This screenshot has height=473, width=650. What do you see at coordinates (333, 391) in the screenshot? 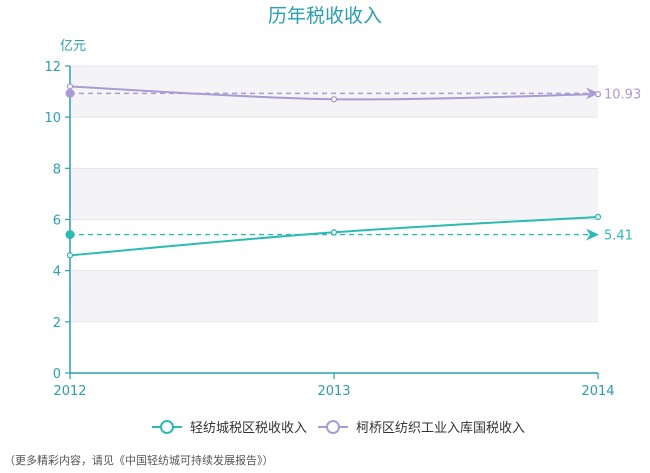
I see `x-tick-label: 2013` at bounding box center [333, 391].